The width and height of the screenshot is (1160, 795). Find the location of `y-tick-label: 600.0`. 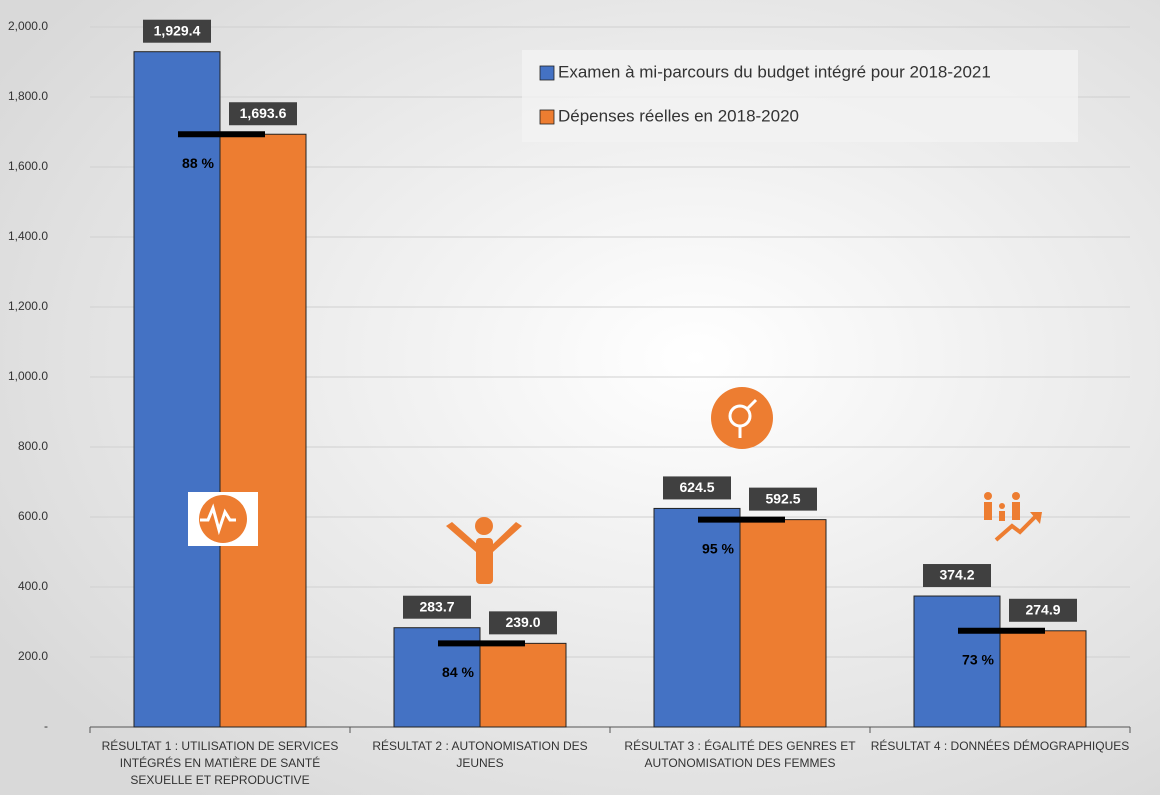

y-tick-label: 600.0 is located at coordinates (33, 516).